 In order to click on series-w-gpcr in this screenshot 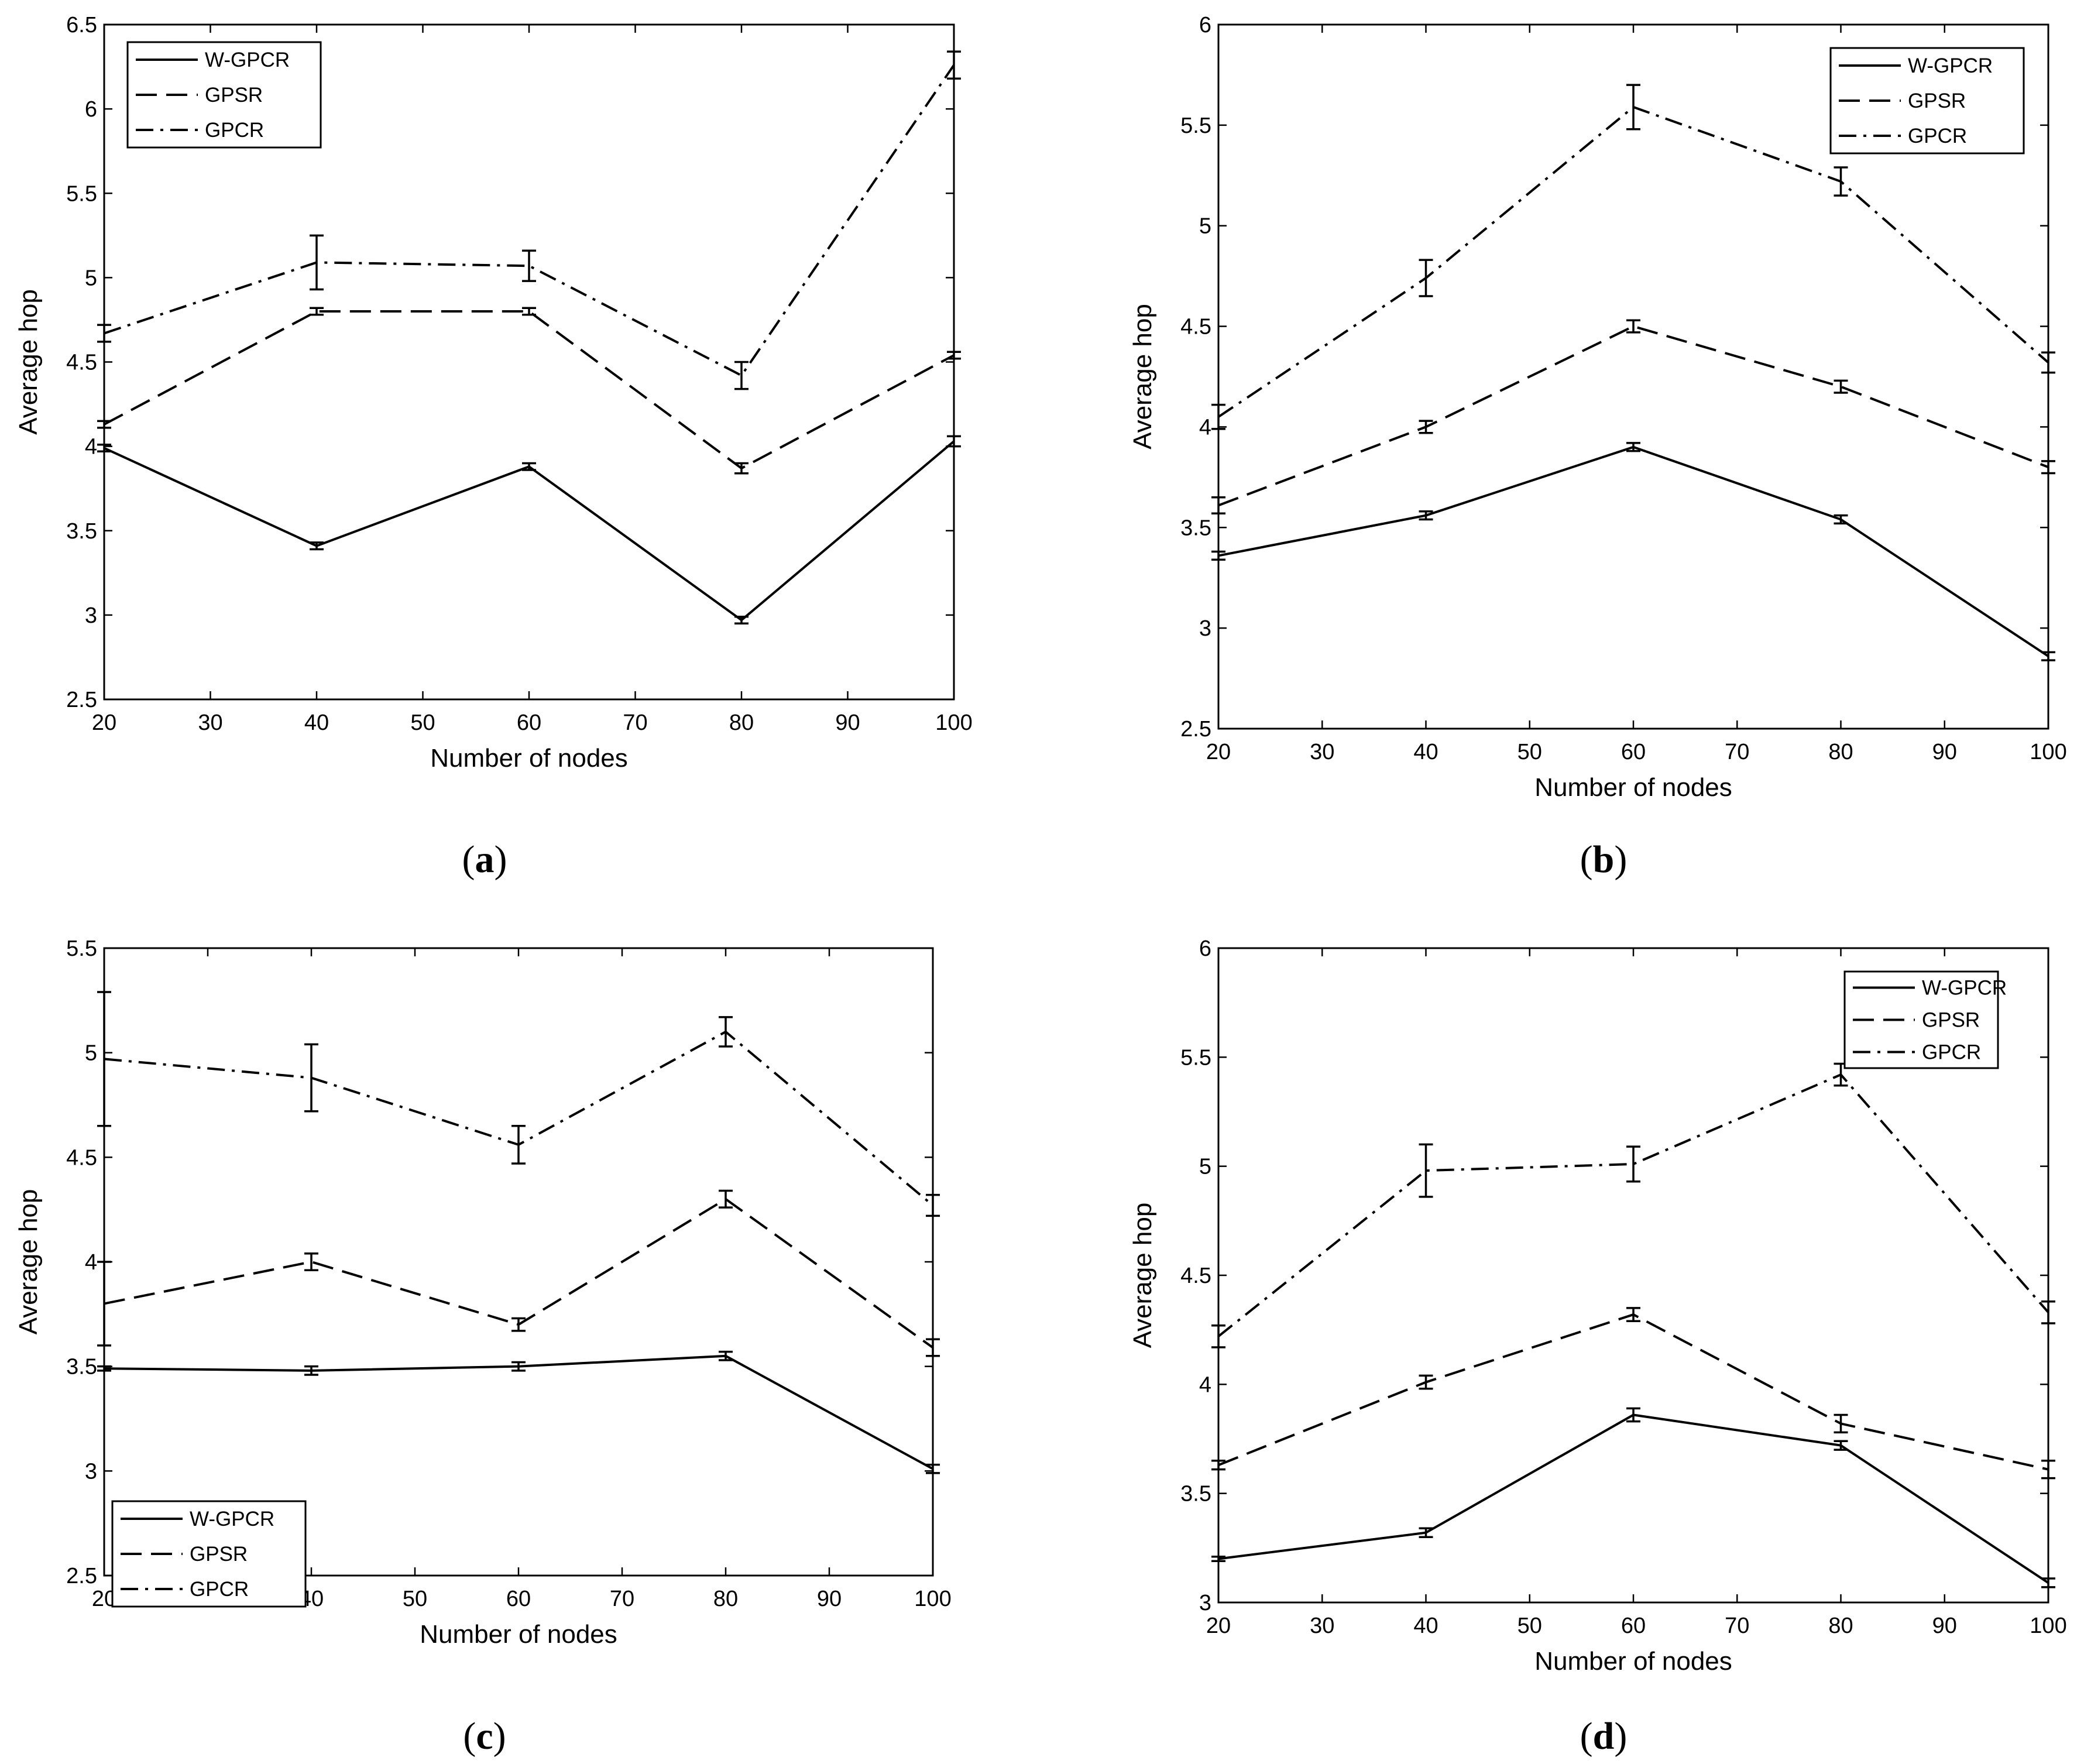, I will do `click(1633, 1497)`.